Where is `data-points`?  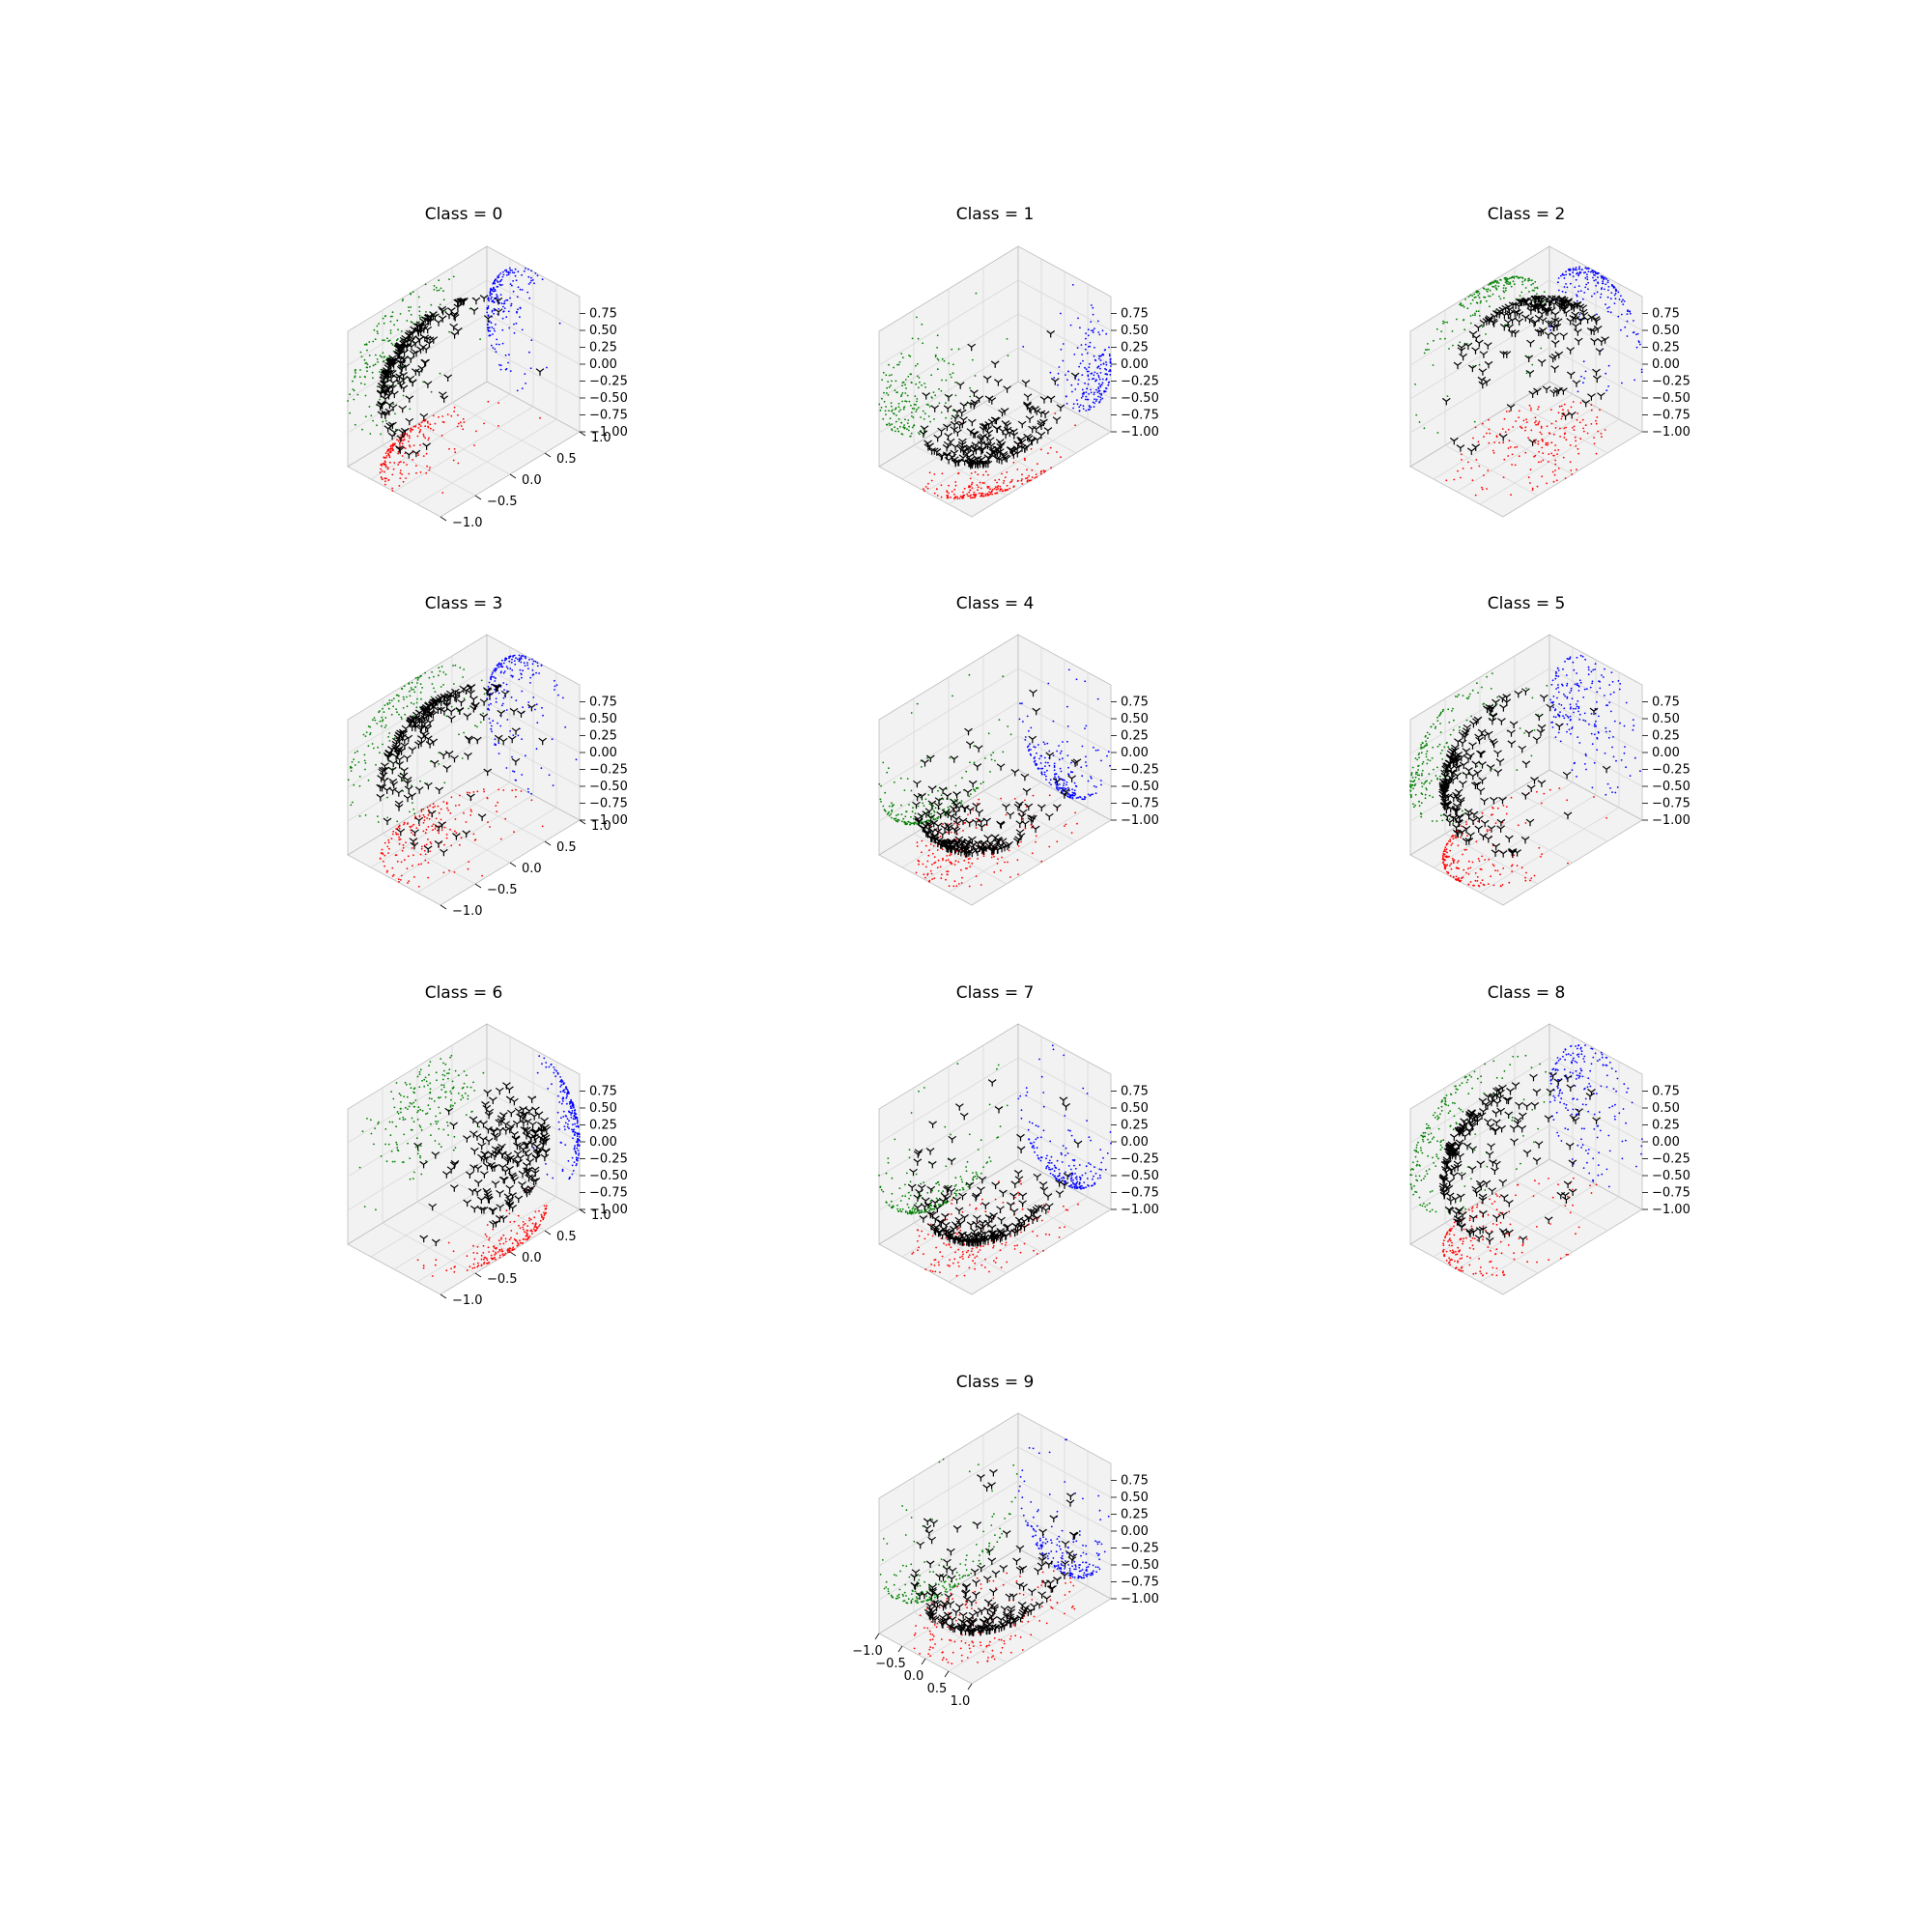 data-points is located at coordinates (997, 773).